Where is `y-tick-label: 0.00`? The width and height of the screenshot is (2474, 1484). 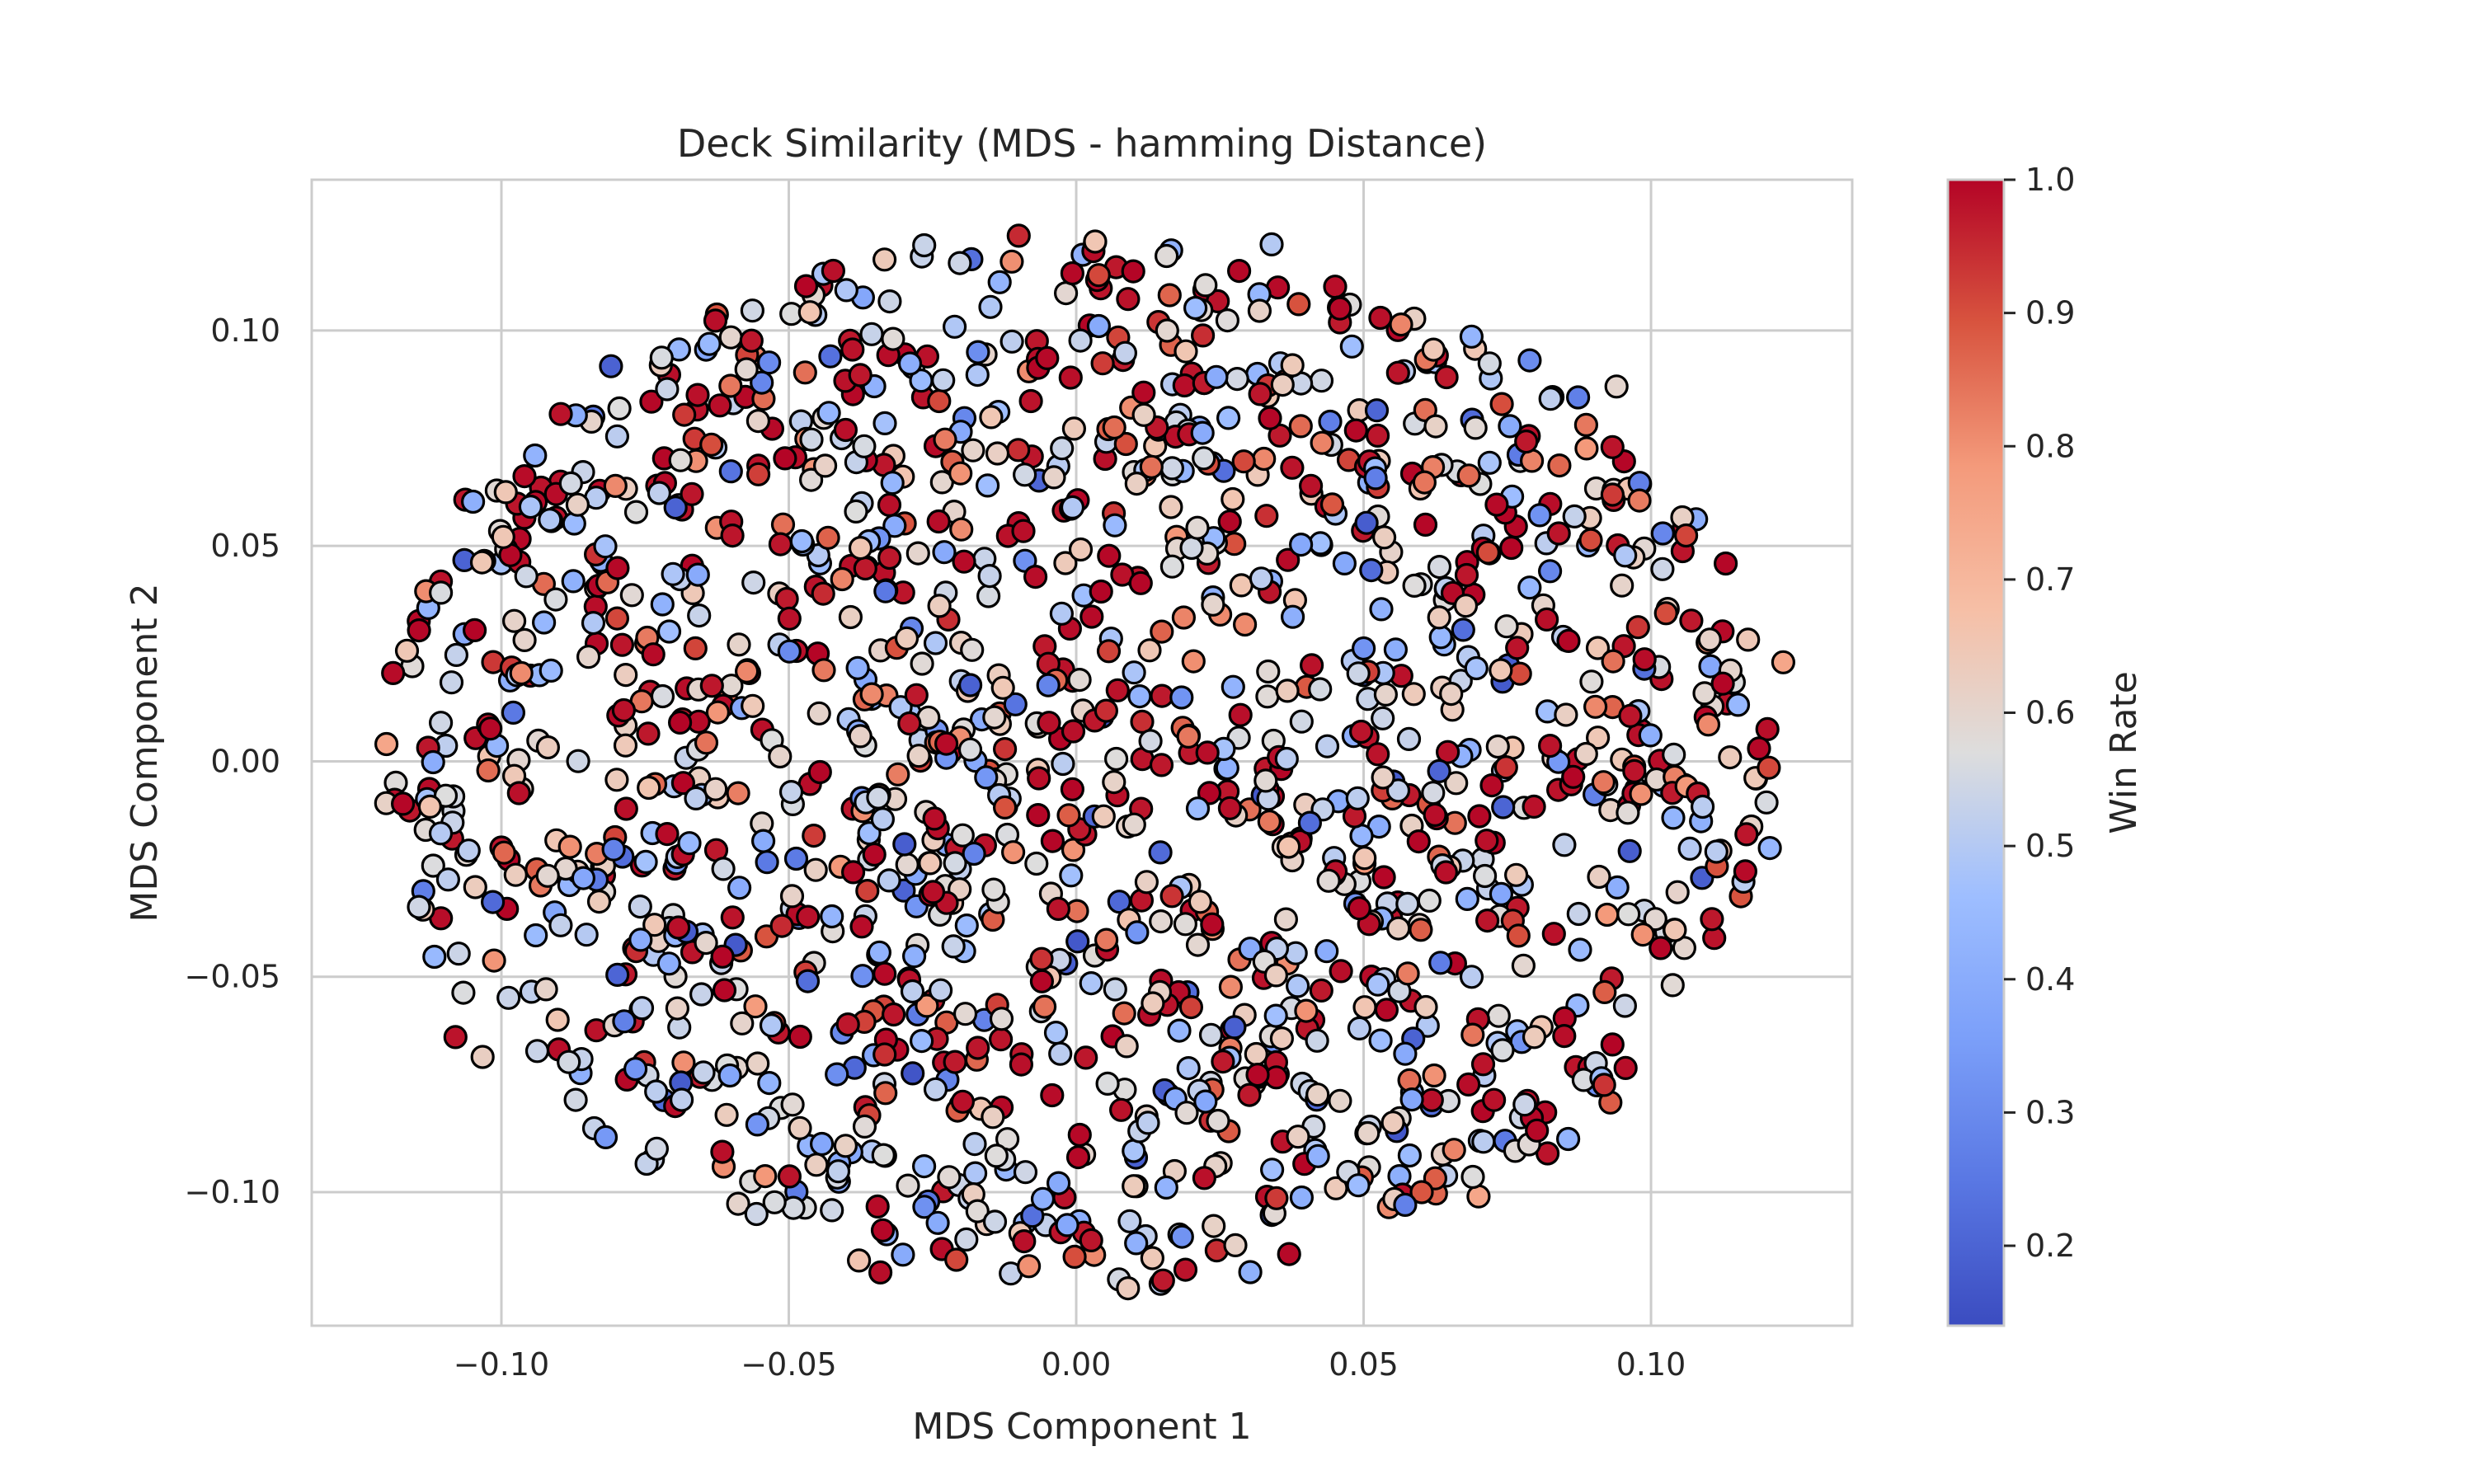 y-tick-label: 0.00 is located at coordinates (245, 761).